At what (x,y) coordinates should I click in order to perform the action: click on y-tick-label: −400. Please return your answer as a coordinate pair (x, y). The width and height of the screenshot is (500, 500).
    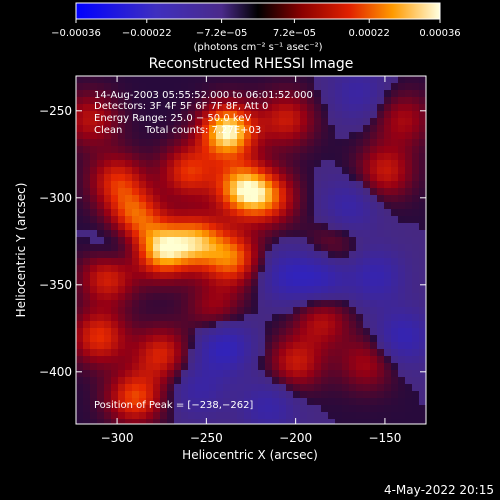
    Looking at the image, I should click on (55, 372).